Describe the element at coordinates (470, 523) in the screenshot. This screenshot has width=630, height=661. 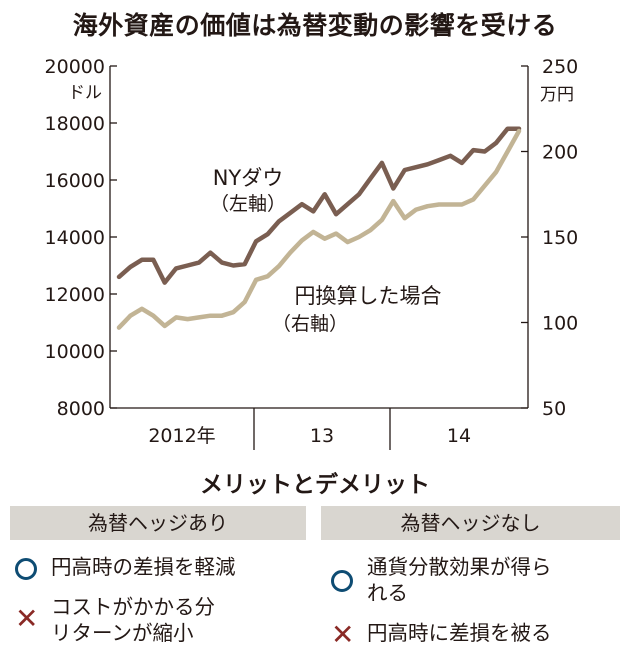
I see `unhedged-column-header: 為替ヘッジなし` at that location.